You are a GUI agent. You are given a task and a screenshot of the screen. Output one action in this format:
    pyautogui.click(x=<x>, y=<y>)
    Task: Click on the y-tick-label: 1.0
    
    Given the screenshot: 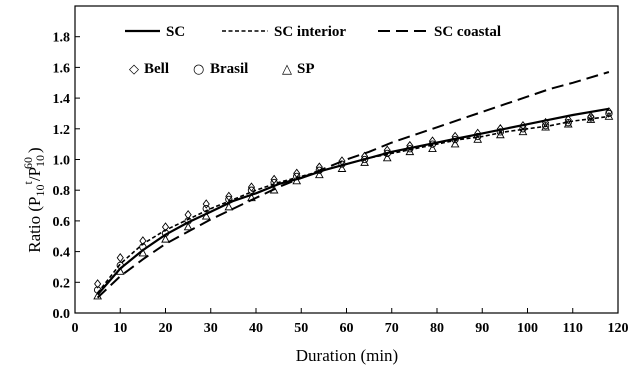 What is the action you would take?
    pyautogui.click(x=62, y=161)
    